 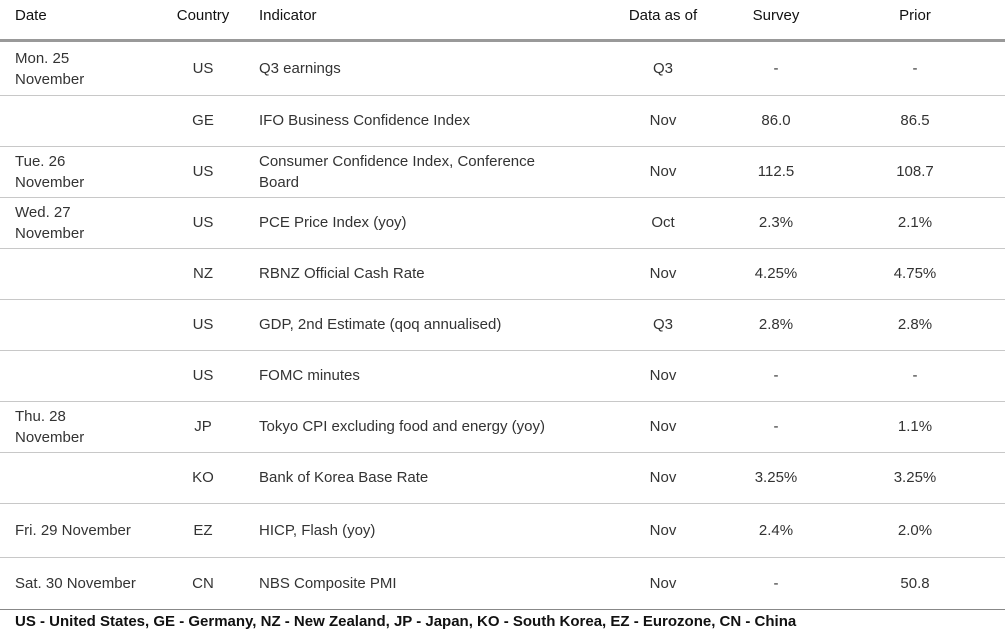 What do you see at coordinates (203, 583) in the screenshot?
I see `country-cell: CN` at bounding box center [203, 583].